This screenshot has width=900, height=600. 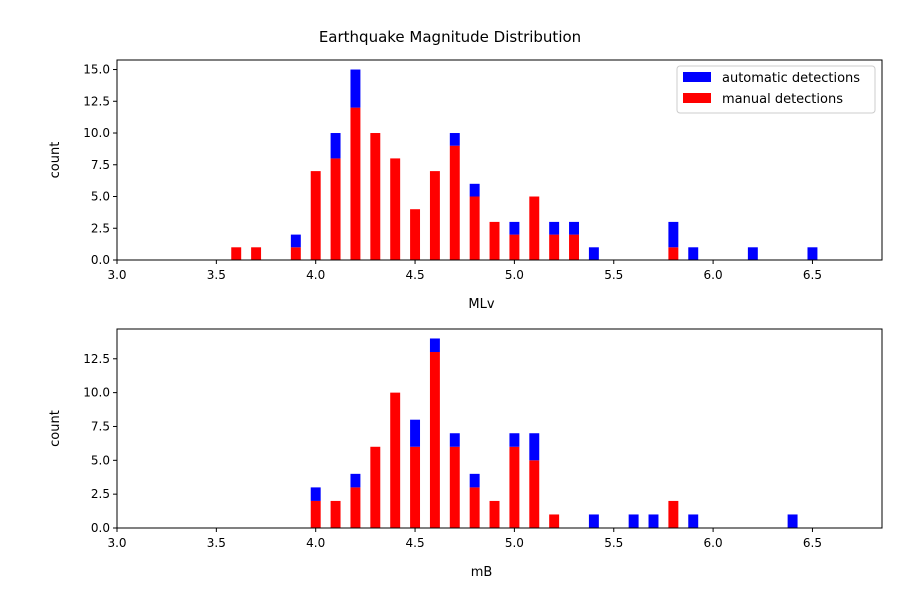 I want to click on legend: automatic detections manual detections, so click(x=776, y=89).